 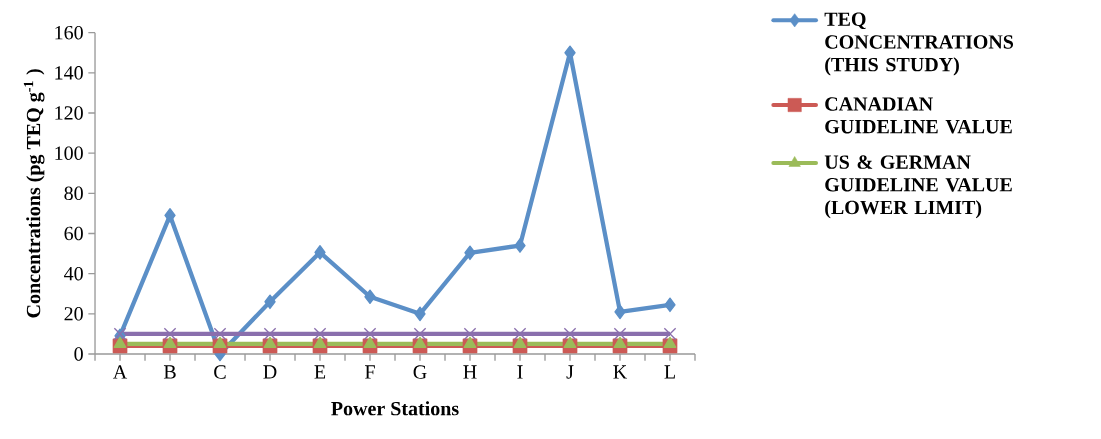 I want to click on y-tick-label: 100, so click(x=69, y=153).